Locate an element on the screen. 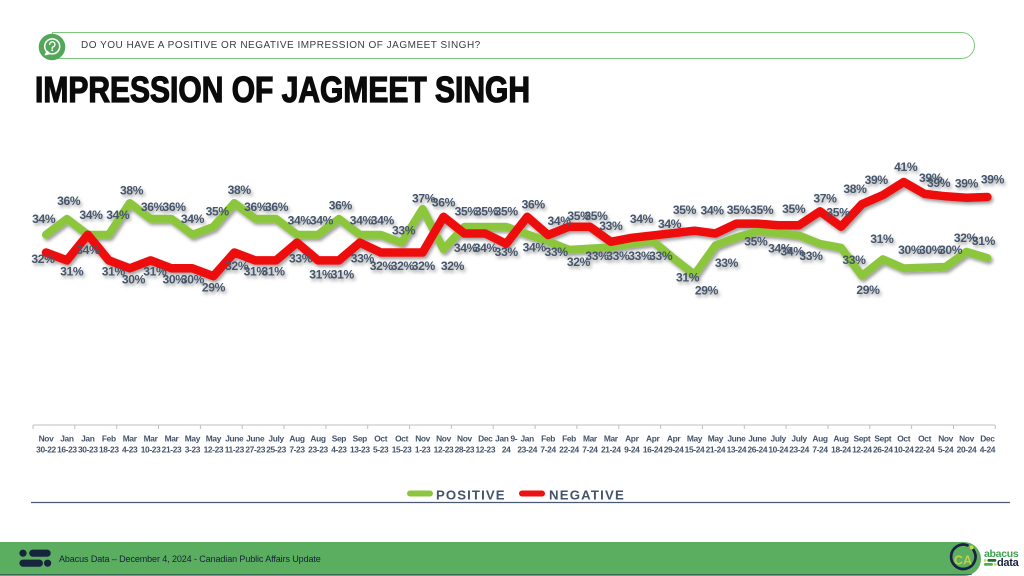 This screenshot has height=576, width=1024. svg-text: 41% is located at coordinates (906, 167).